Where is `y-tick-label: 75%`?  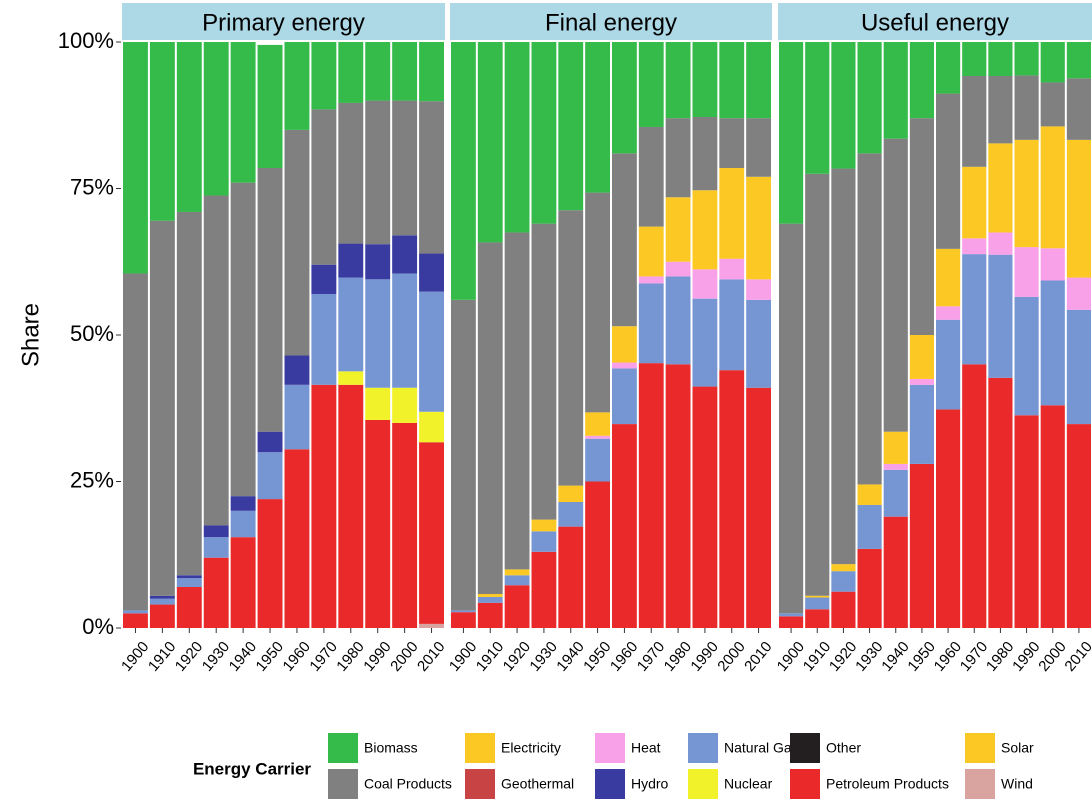 y-tick-label: 75% is located at coordinates (92, 186).